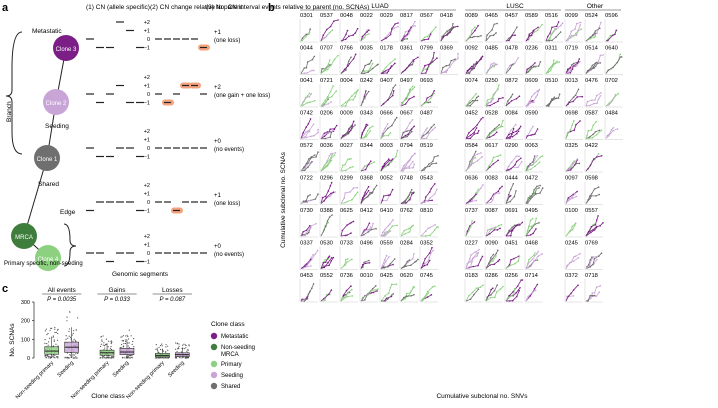  What do you see at coordinates (593, 125) in the screenshot?
I see `tumour-panel: 0587` at bounding box center [593, 125].